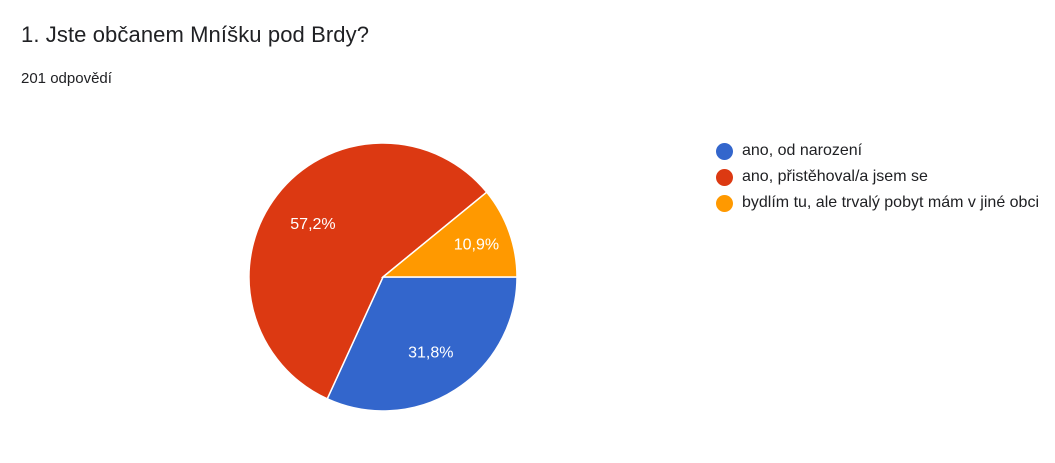 The image size is (1055, 463). What do you see at coordinates (430, 352) in the screenshot?
I see `pie-label-ano-od-narozeni: 31,8%` at bounding box center [430, 352].